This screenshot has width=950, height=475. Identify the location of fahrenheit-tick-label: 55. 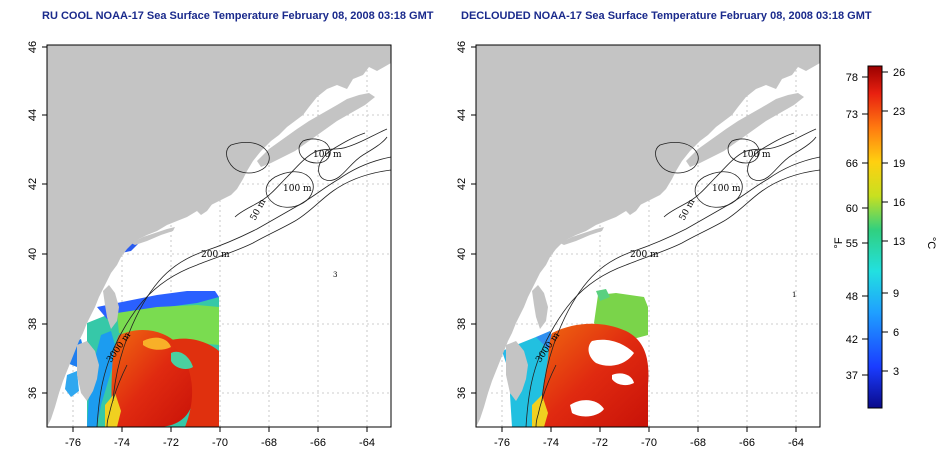
(852, 244).